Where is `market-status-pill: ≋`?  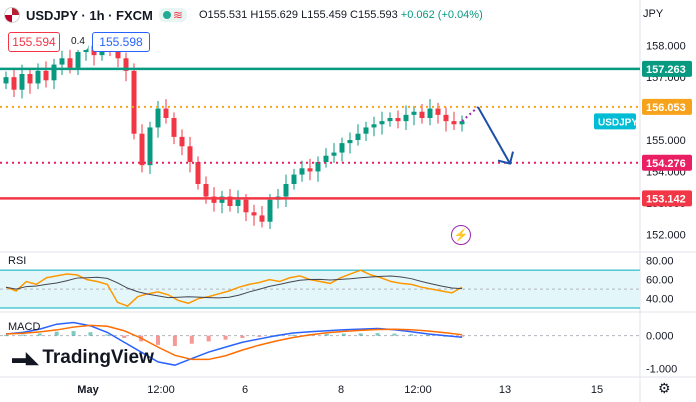 market-status-pill: ≋ is located at coordinates (172, 15).